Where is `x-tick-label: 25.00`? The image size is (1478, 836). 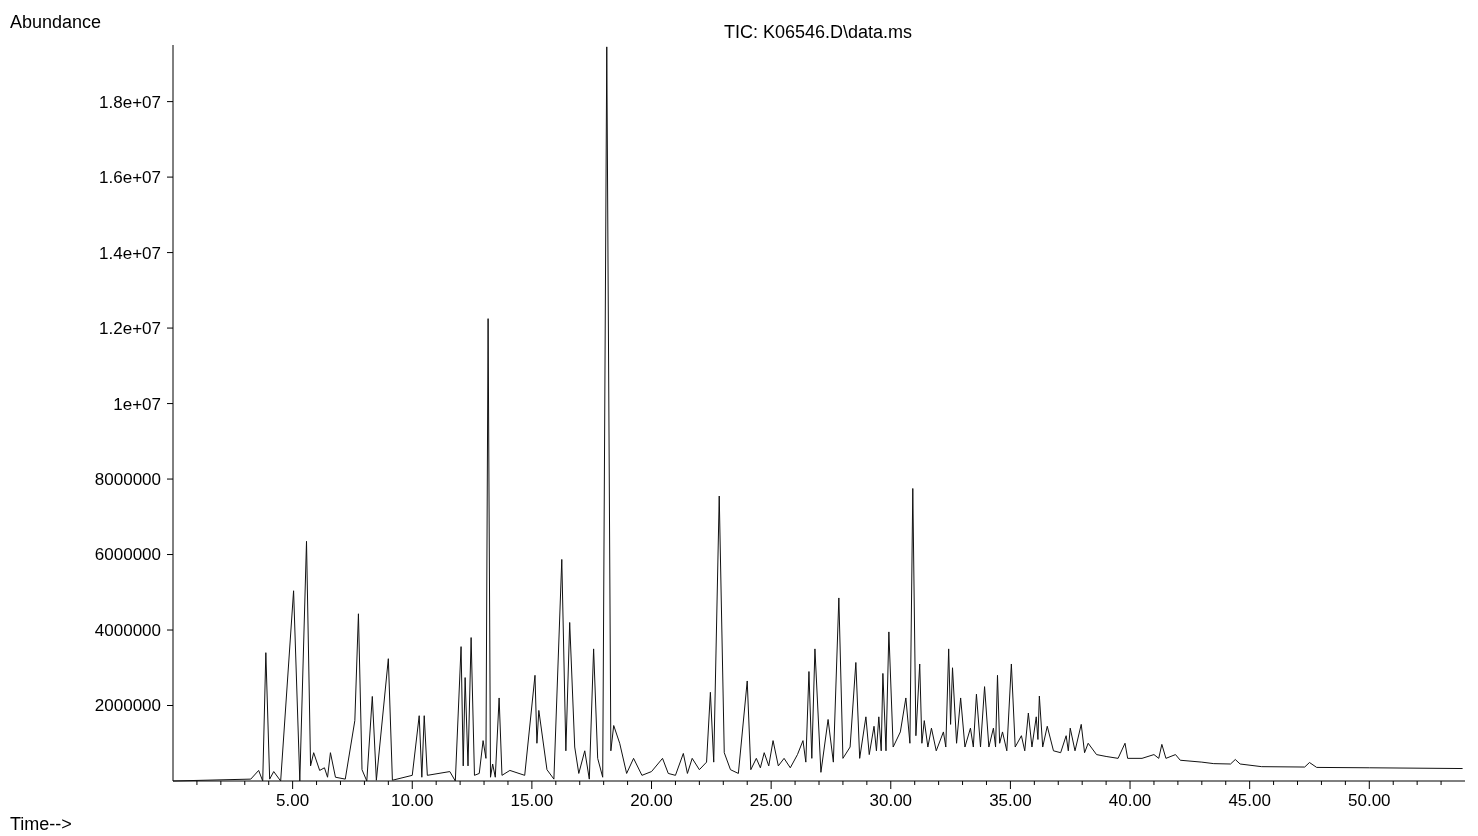
x-tick-label: 25.00 is located at coordinates (771, 800).